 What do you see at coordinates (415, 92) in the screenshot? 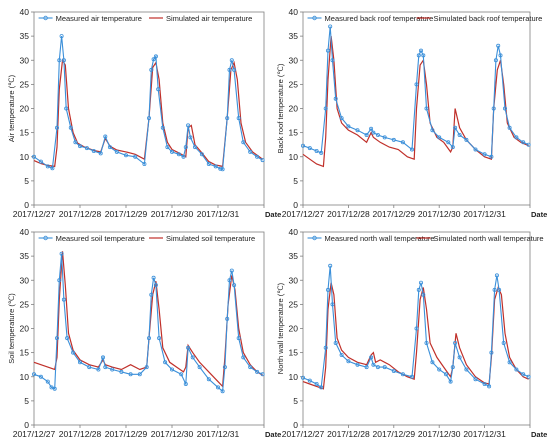
I see `roof-series-measured-line` at bounding box center [415, 92].